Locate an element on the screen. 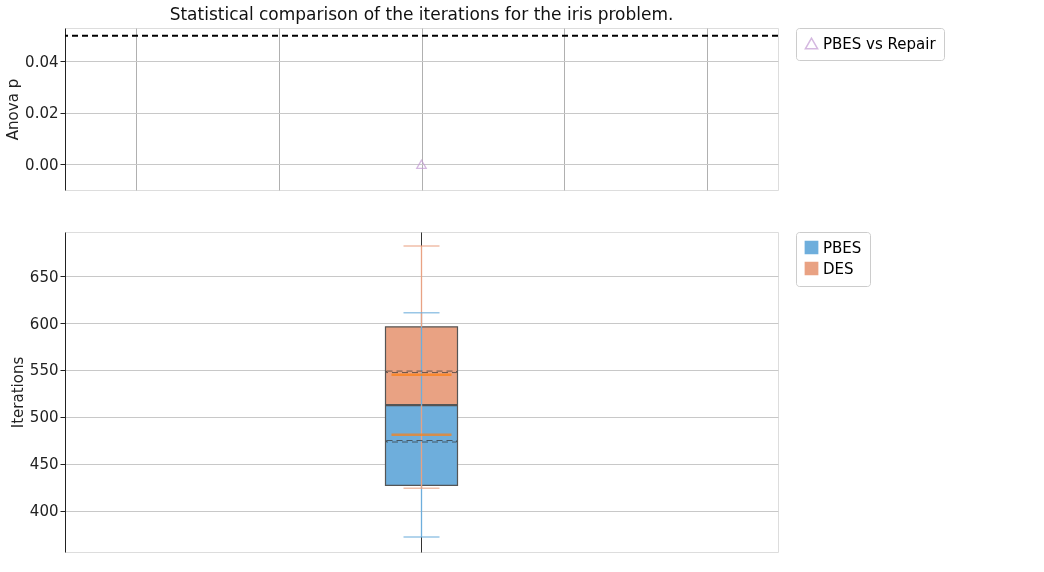  y-tick-label: 550 is located at coordinates (44, 370).